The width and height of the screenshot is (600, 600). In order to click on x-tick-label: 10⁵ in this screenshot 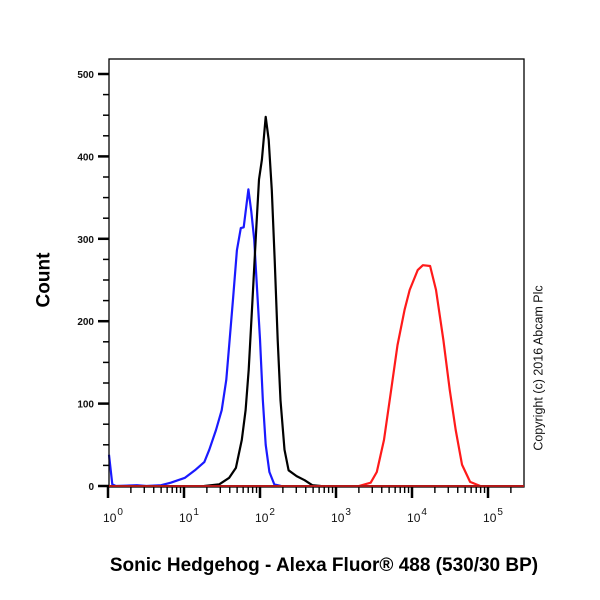, I will do `click(493, 516)`.